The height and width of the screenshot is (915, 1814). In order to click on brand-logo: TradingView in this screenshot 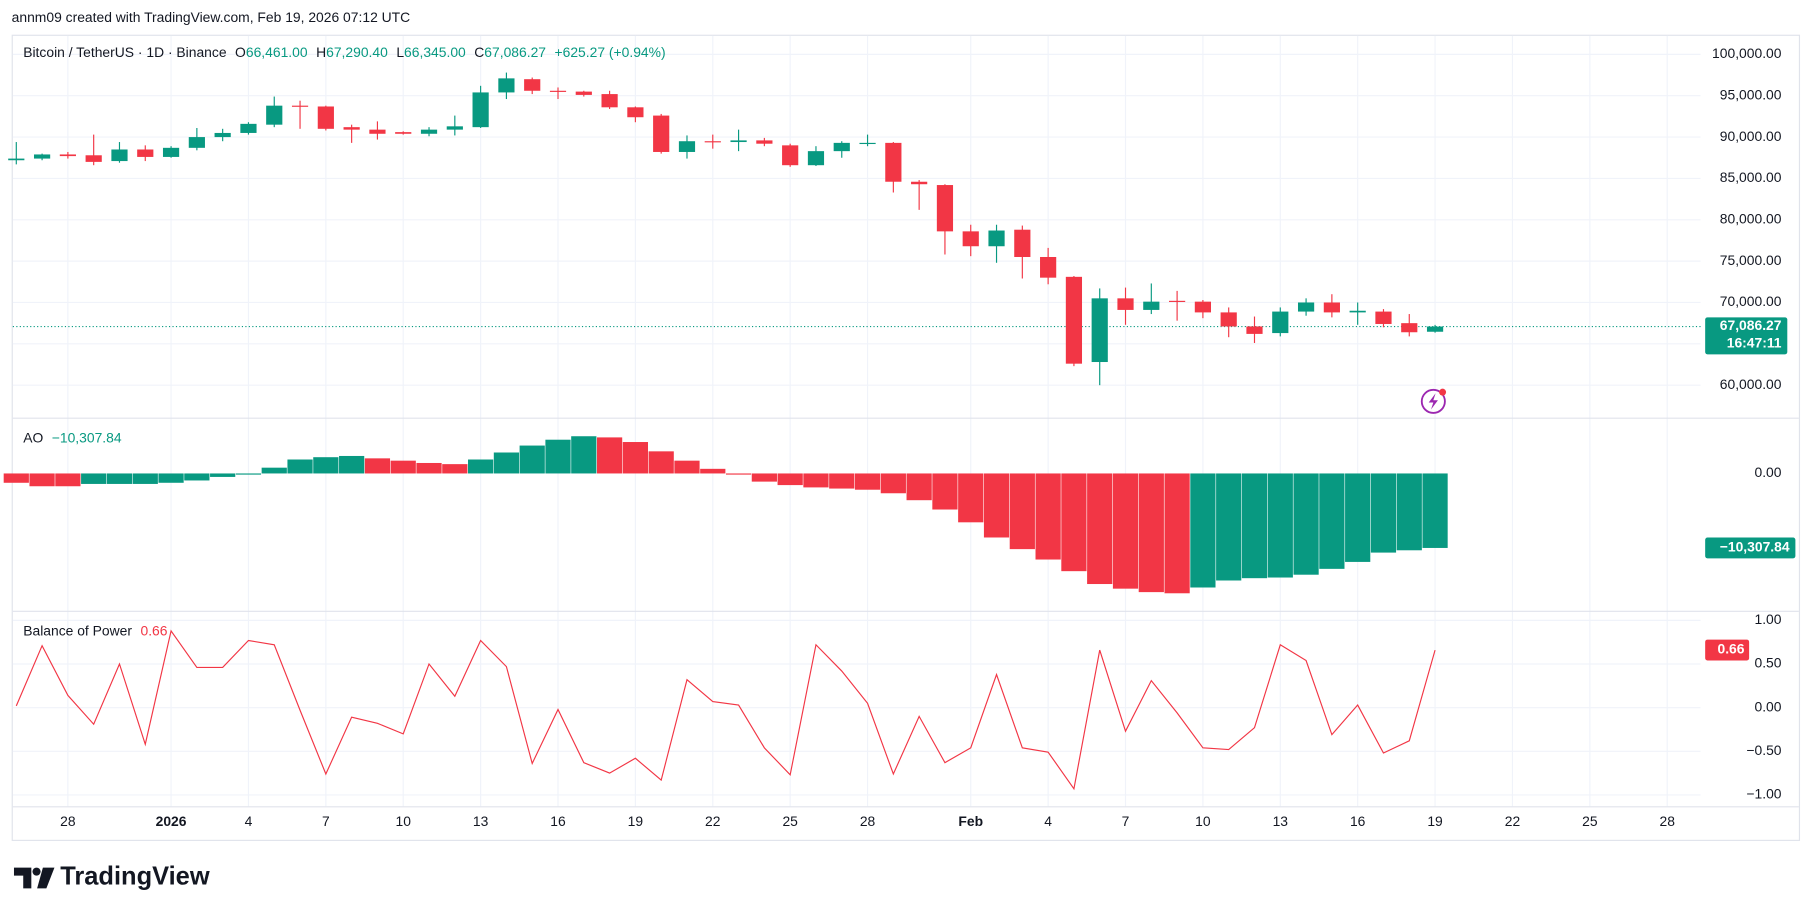, I will do `click(111, 877)`.